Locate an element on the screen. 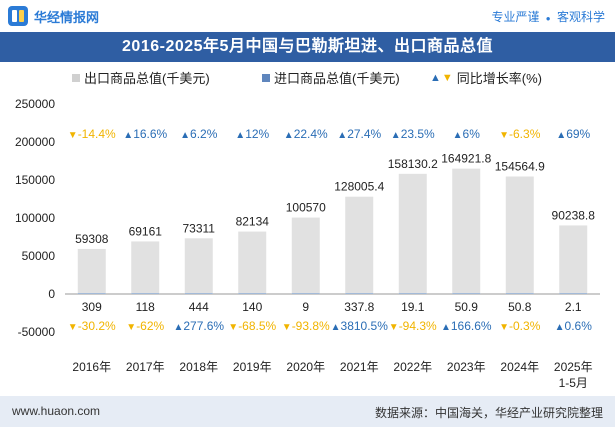 This screenshot has height=427, width=615. import-growth-label: ▼-68.5% is located at coordinates (252, 326).